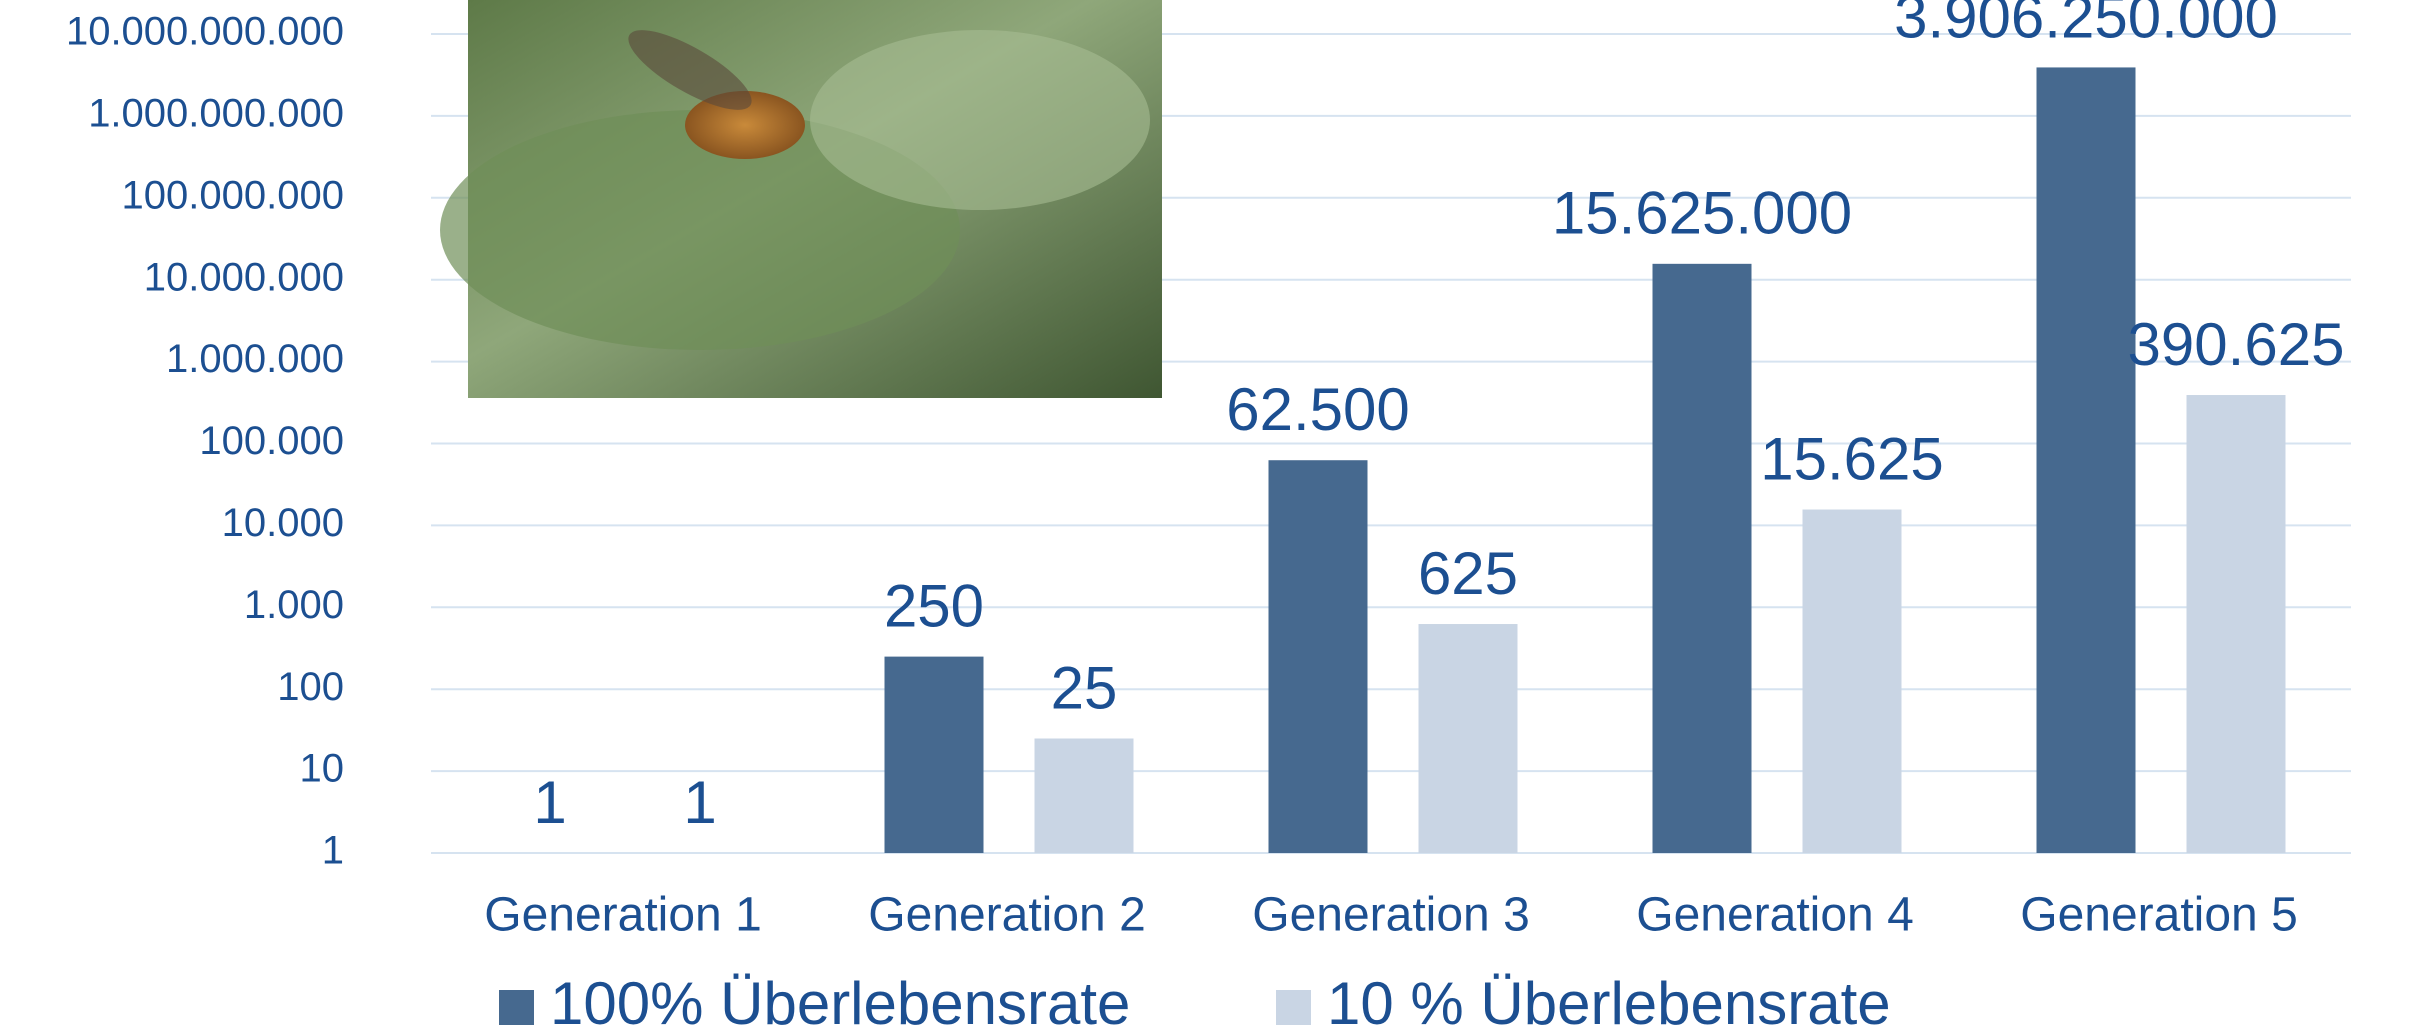  What do you see at coordinates (1391, 915) in the screenshot?
I see `x-tick-label: Generation 3` at bounding box center [1391, 915].